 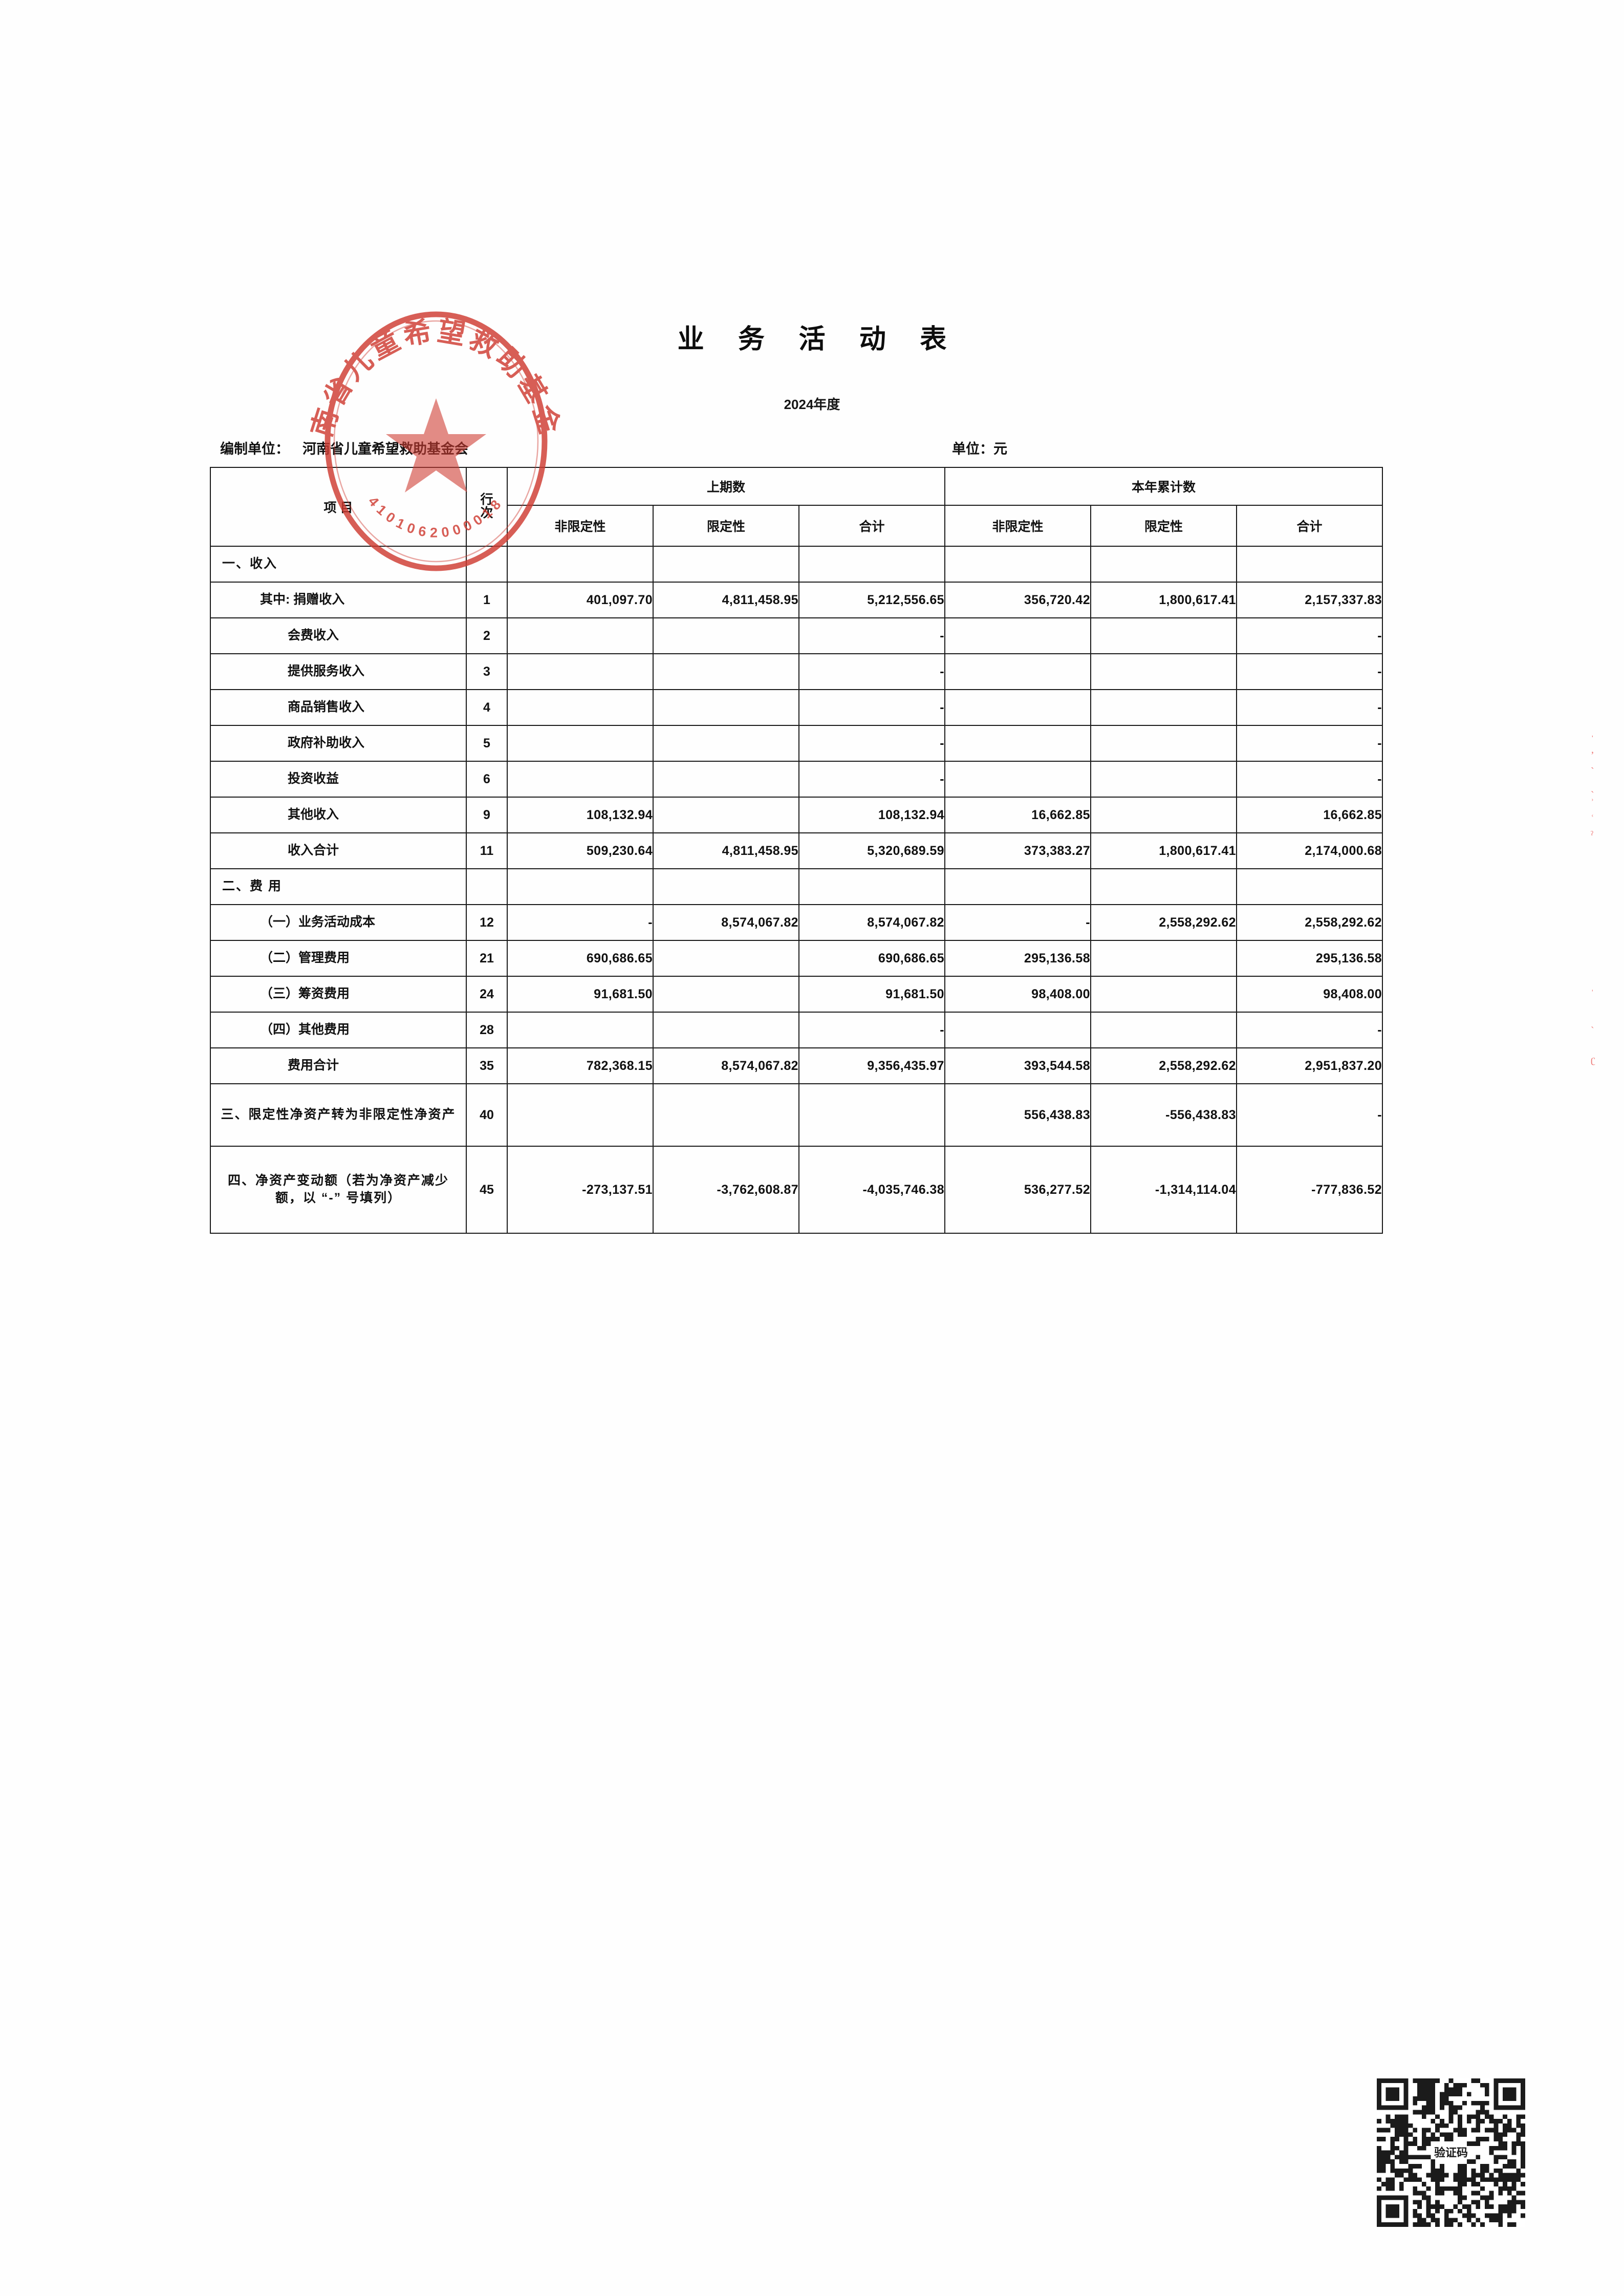 I want to click on page-title: 业 务 活 动 表, so click(x=818, y=339).